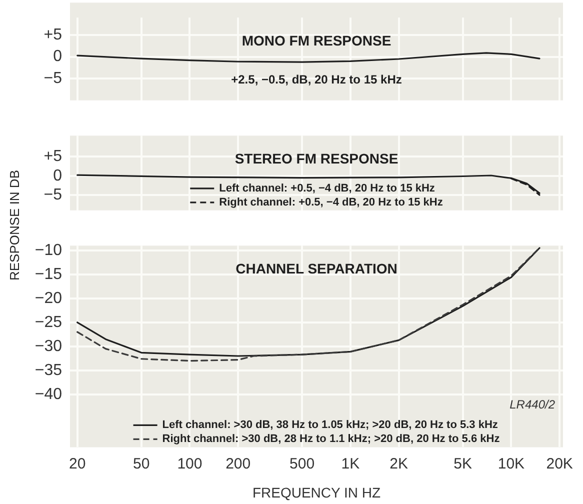 The image size is (583, 504). What do you see at coordinates (316, 79) in the screenshot?
I see `text: +2.5, −0.5, dB, 20 Hz to 15 kHz` at bounding box center [316, 79].